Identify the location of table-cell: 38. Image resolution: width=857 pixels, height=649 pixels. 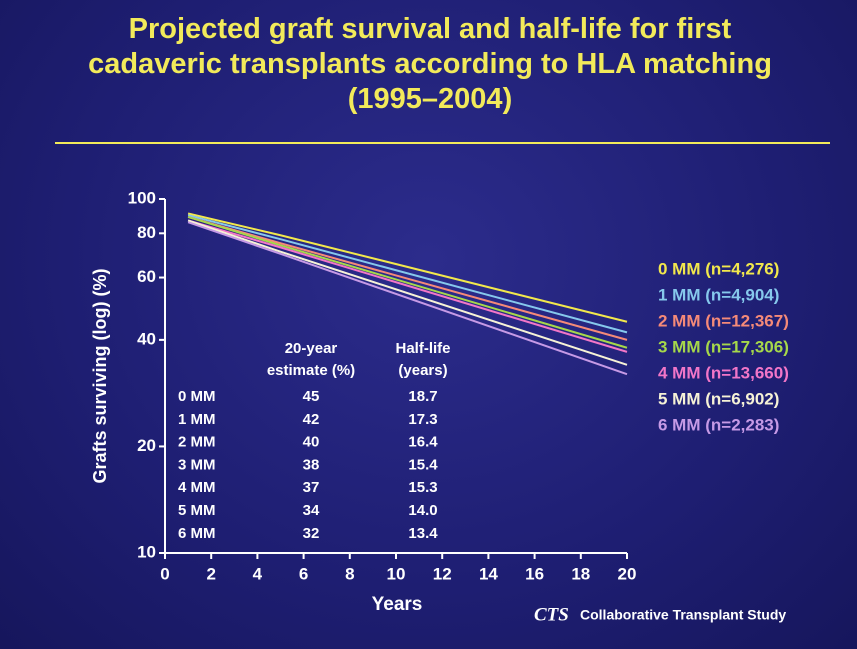
(311, 464).